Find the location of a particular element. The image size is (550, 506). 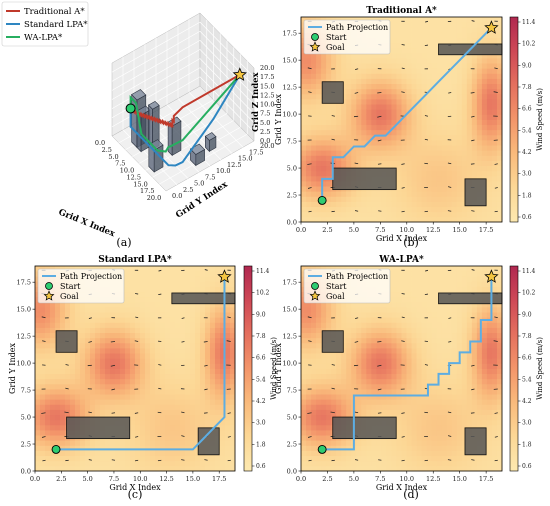

legend-label-3: WA-LPA* is located at coordinates (43, 38).